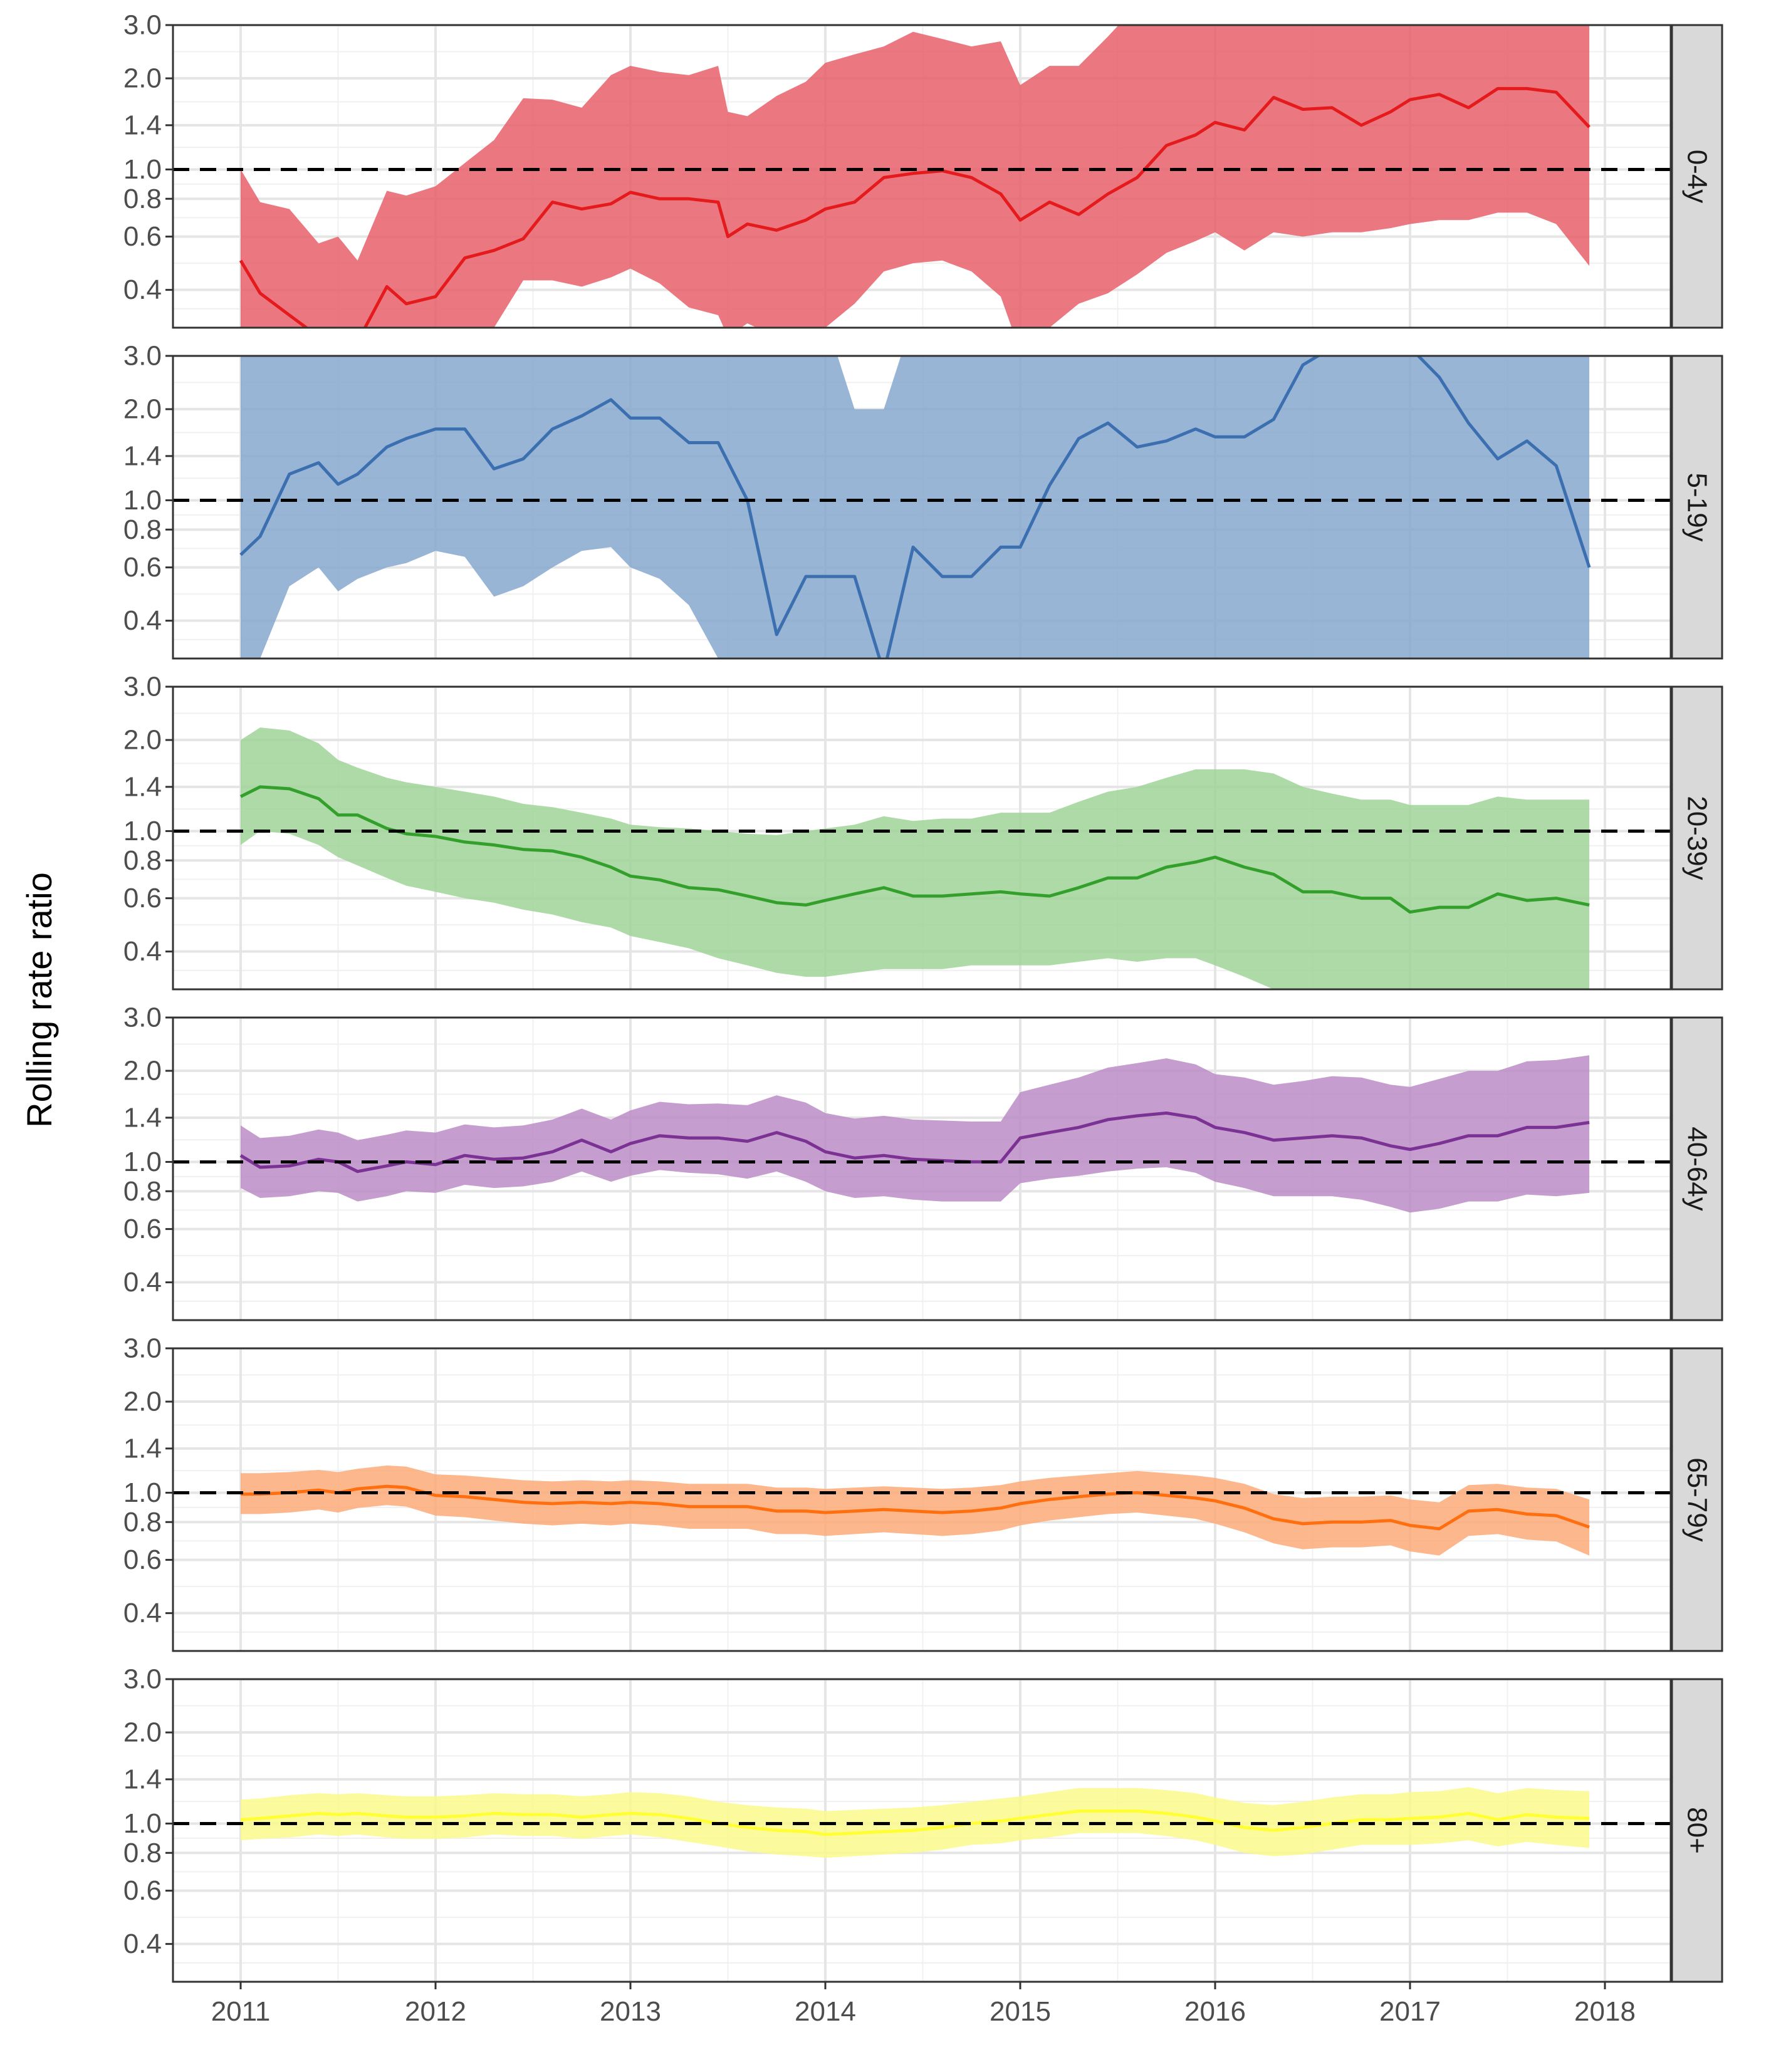 The image size is (1776, 2072). I want to click on facet-strip-label: 5-19y, so click(1697, 506).